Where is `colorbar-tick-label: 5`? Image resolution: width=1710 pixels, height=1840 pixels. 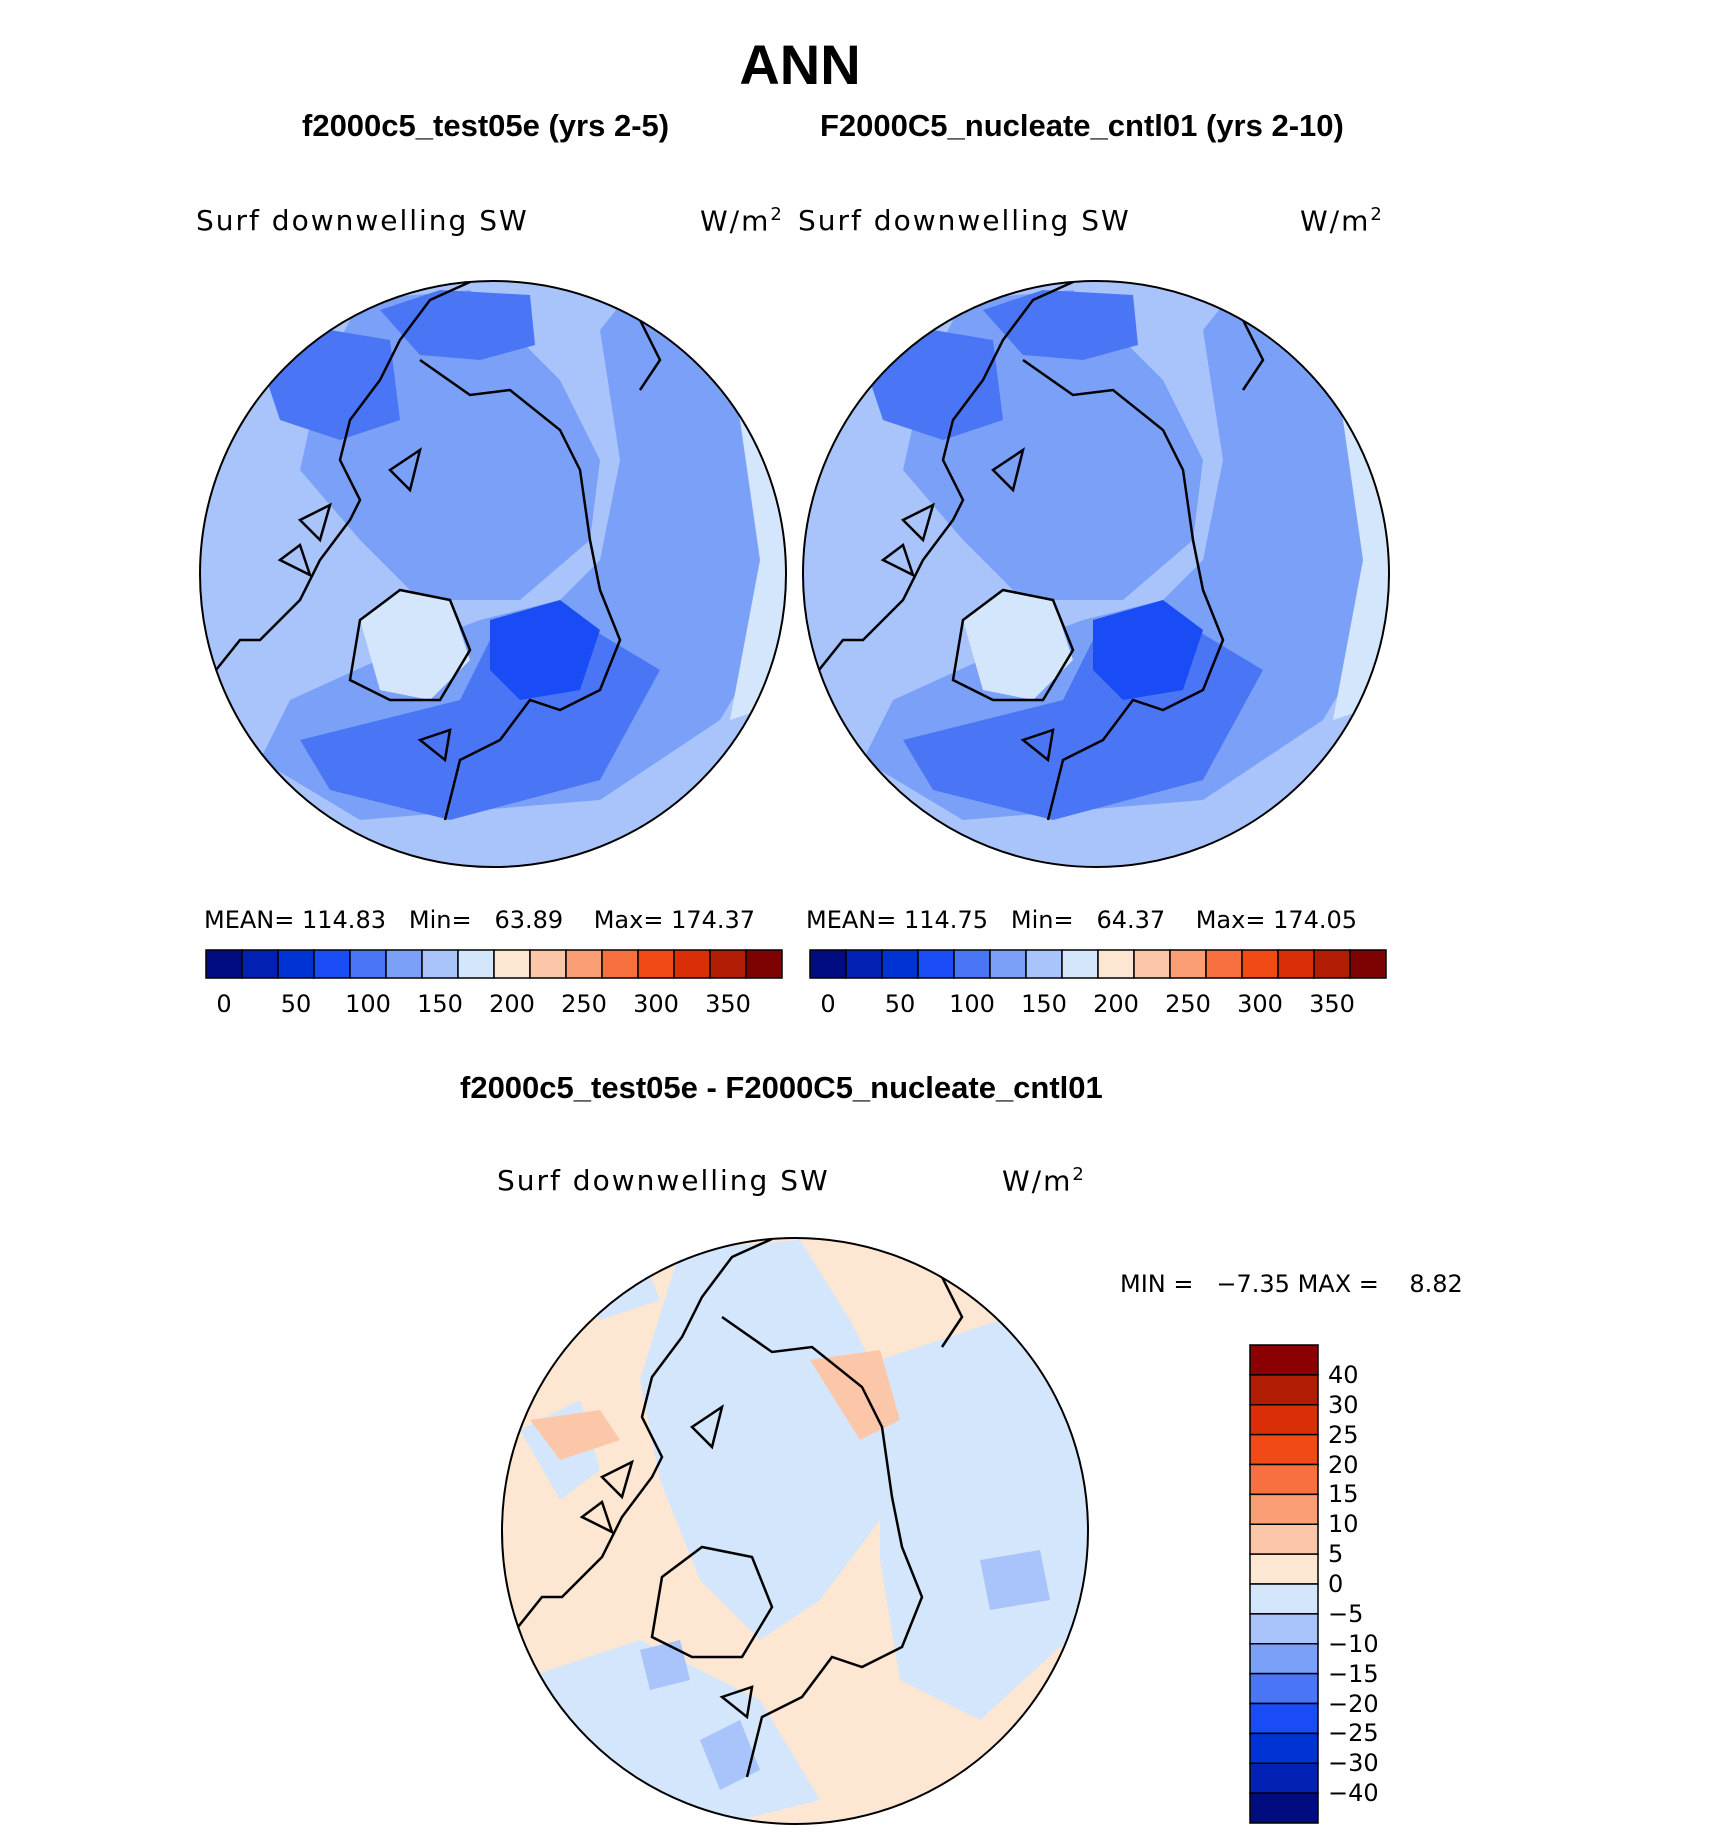 colorbar-tick-label: 5 is located at coordinates (1336, 1554).